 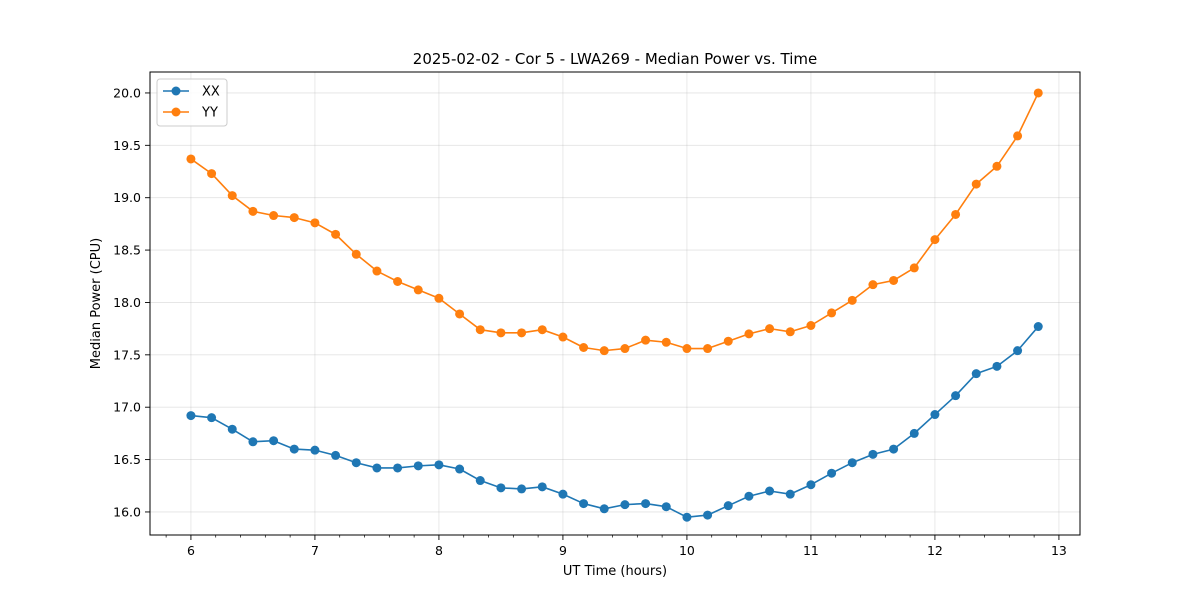 I want to click on y-tick-label: 17.0, so click(x=127, y=407).